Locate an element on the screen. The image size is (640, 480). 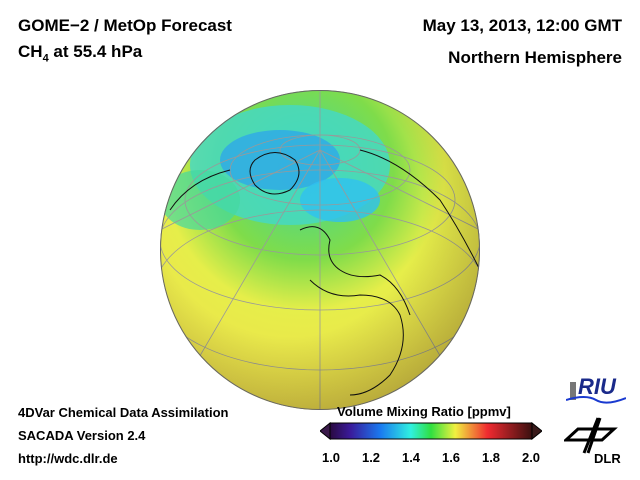
colorbar-gradient is located at coordinates (431, 431).